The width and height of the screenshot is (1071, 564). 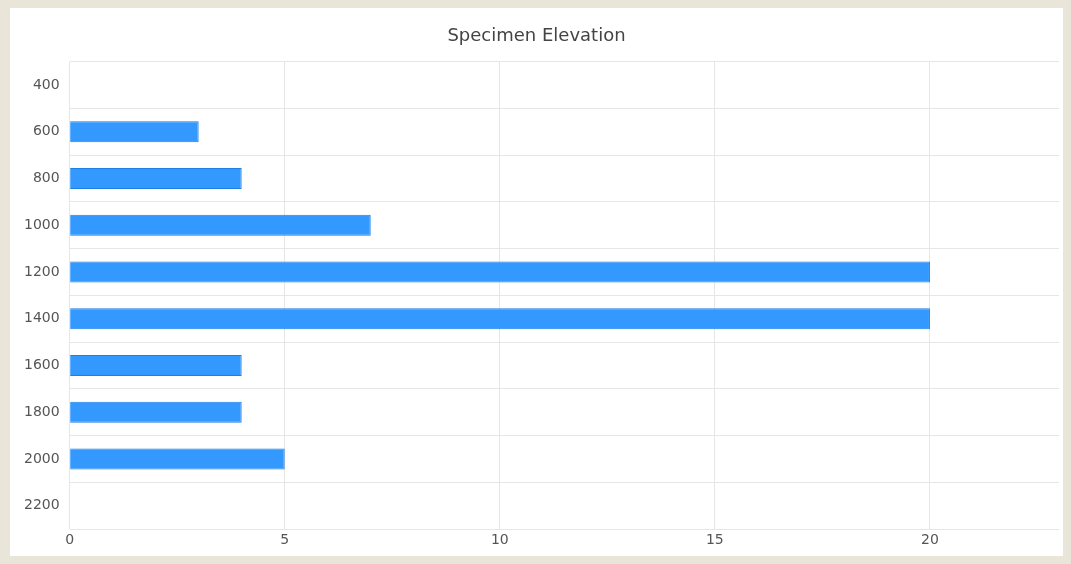 What do you see at coordinates (41, 504) in the screenshot?
I see `y-tick-label: 2200` at bounding box center [41, 504].